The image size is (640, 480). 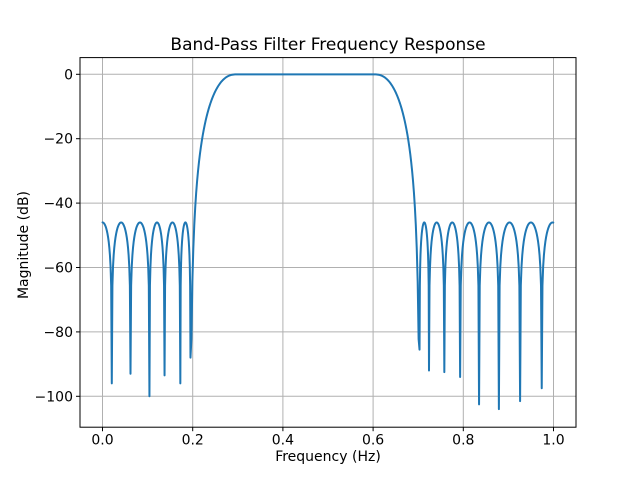 I want to click on x-tick-label: 0.6, so click(x=373, y=441).